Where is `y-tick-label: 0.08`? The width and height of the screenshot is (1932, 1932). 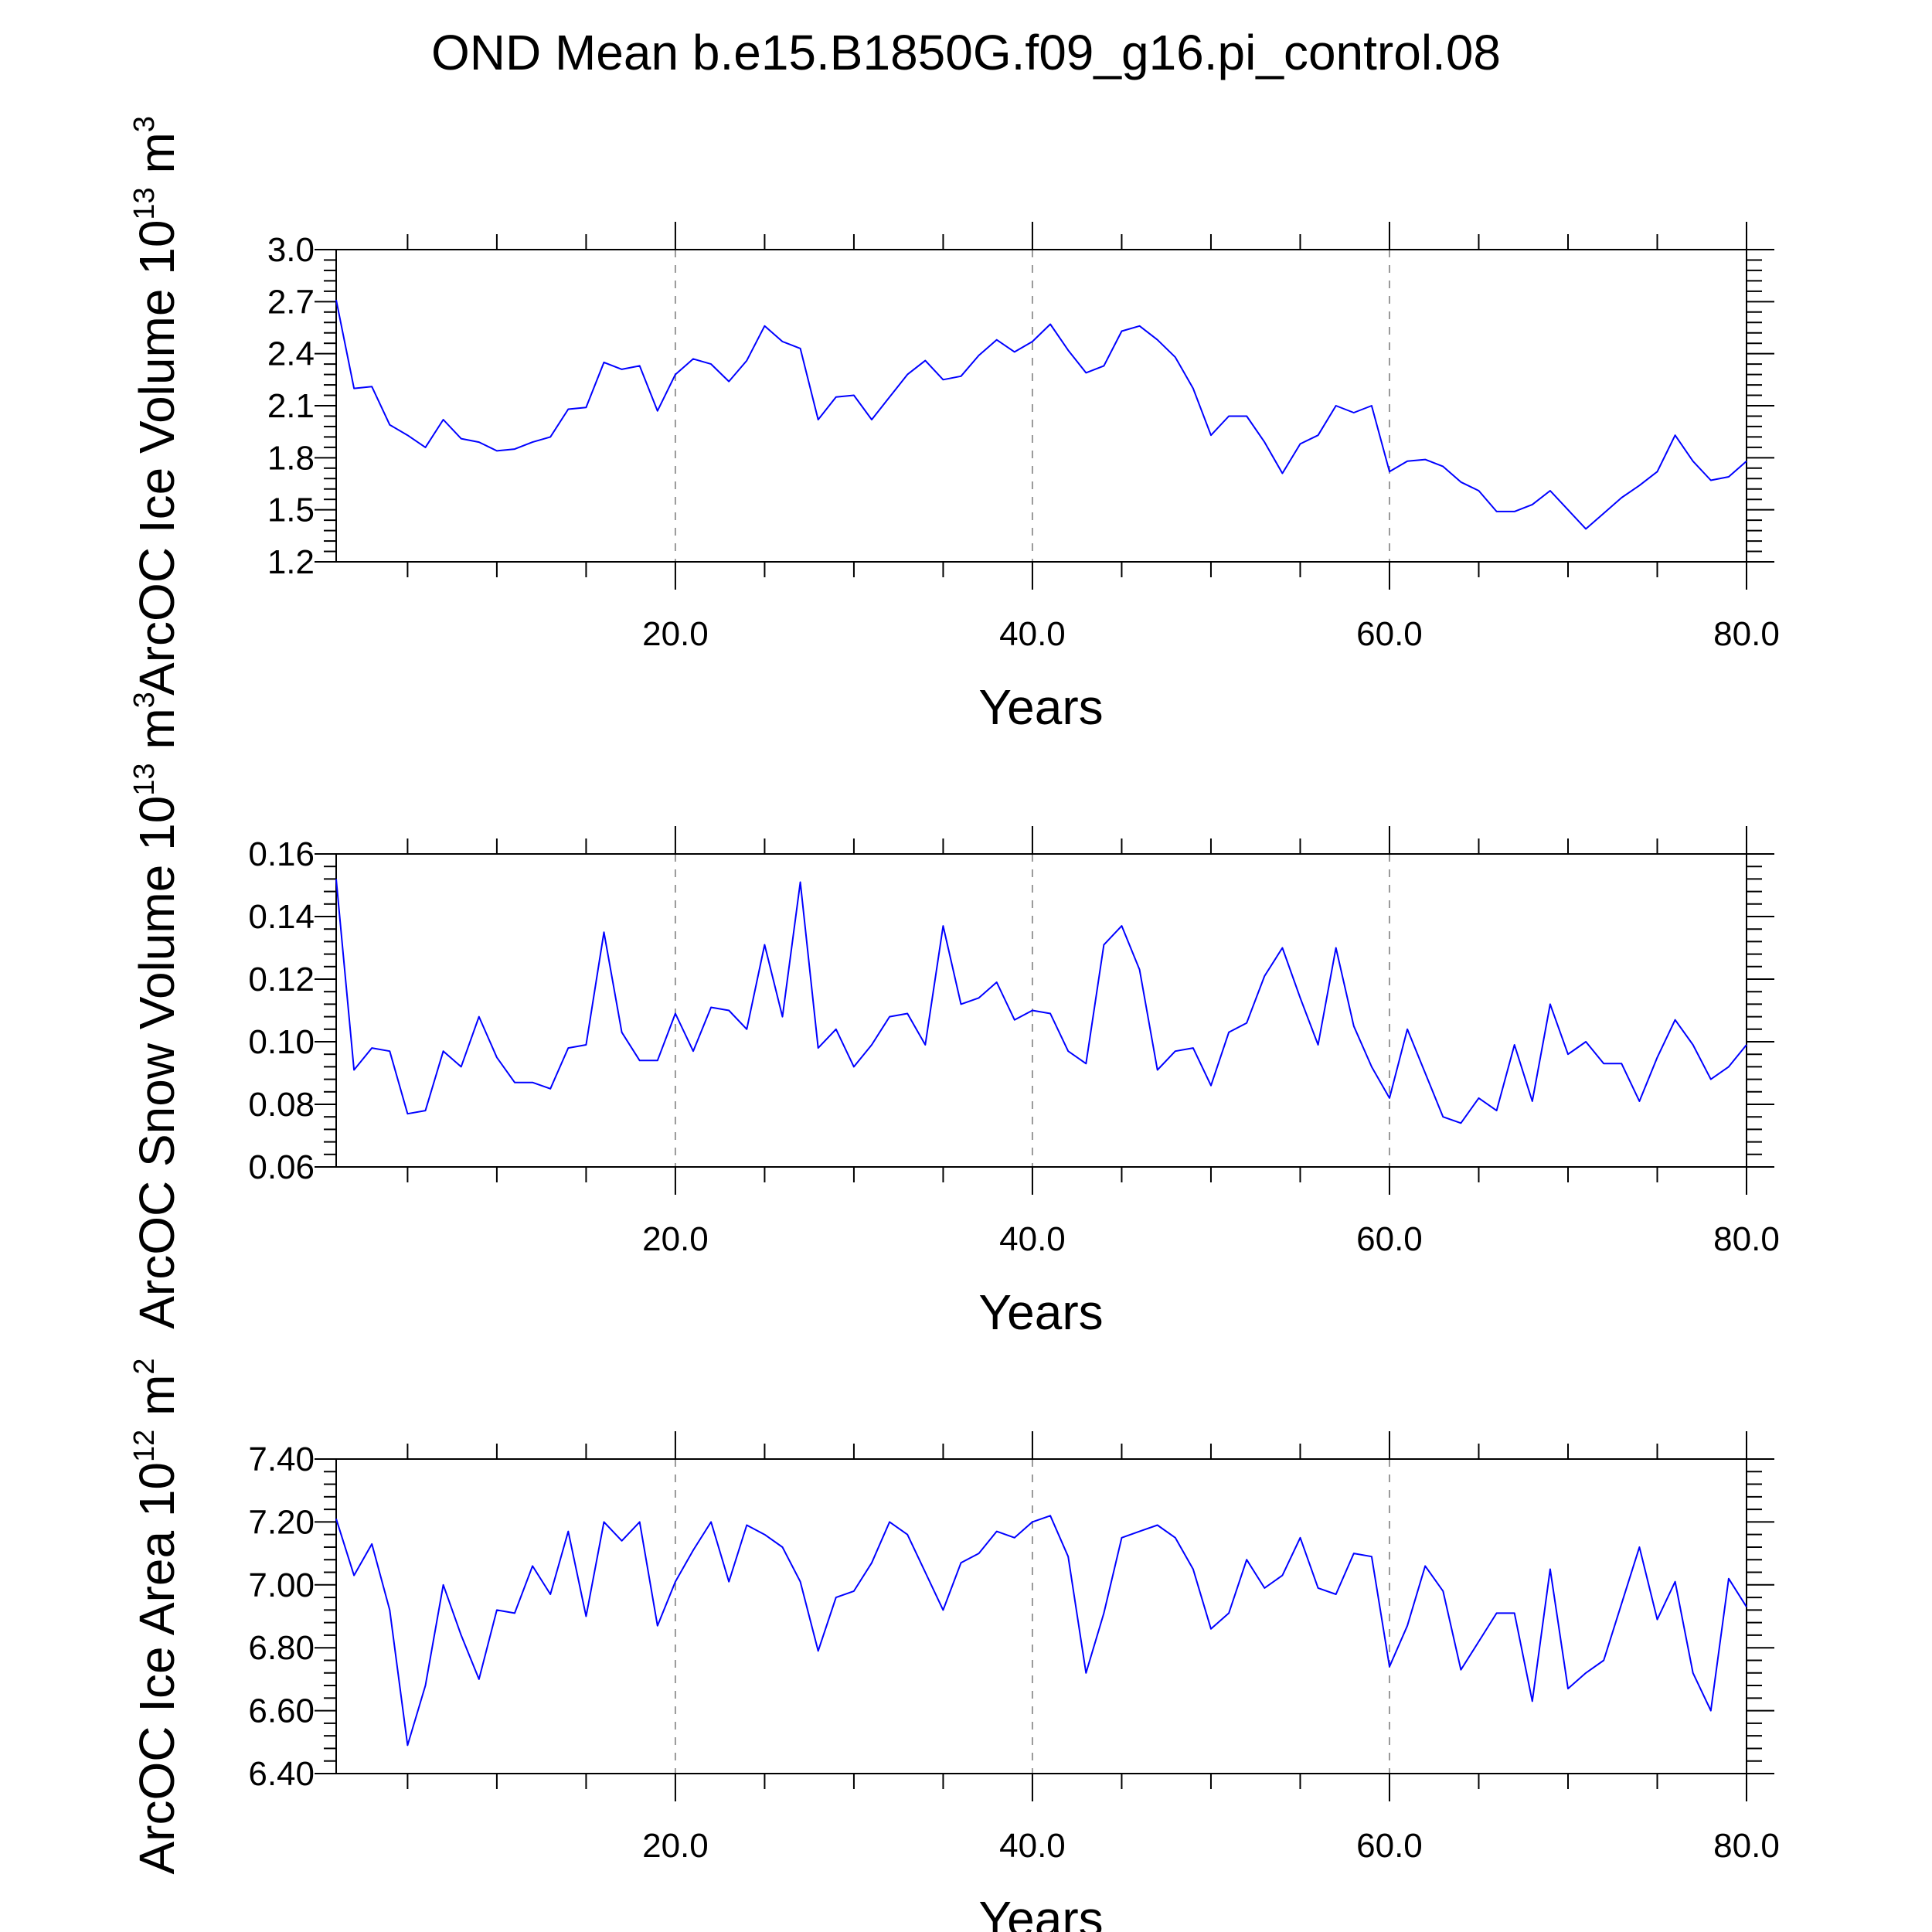 y-tick-label: 0.08 is located at coordinates (282, 1105).